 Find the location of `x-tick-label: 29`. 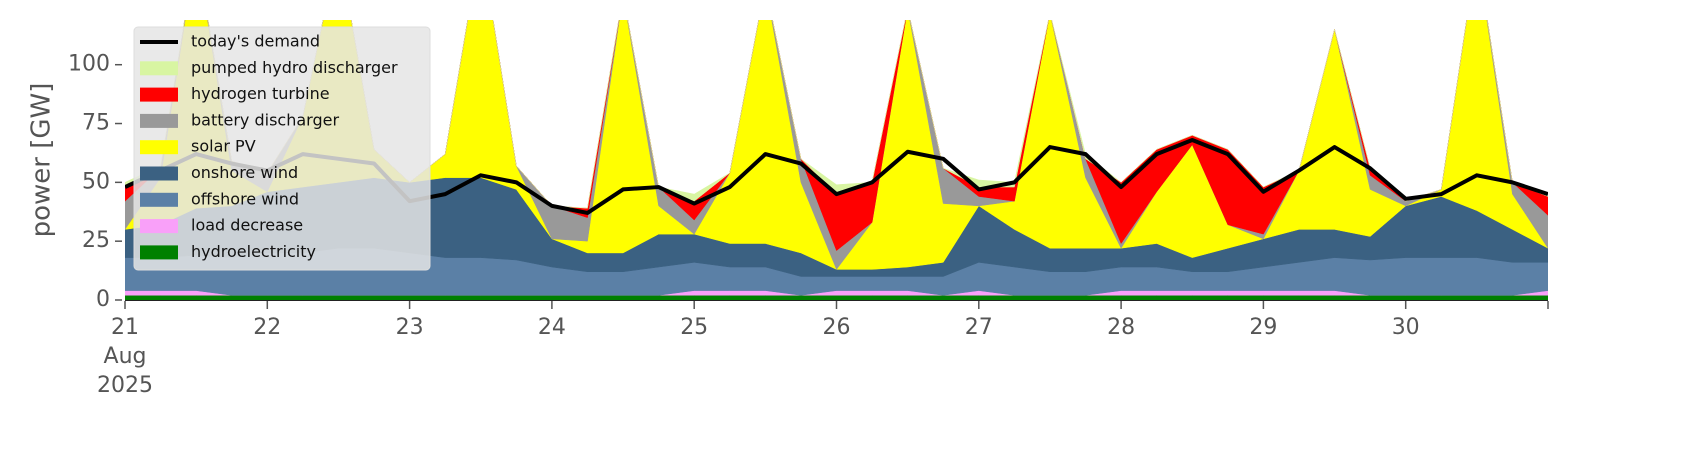

x-tick-label: 29 is located at coordinates (1263, 327).